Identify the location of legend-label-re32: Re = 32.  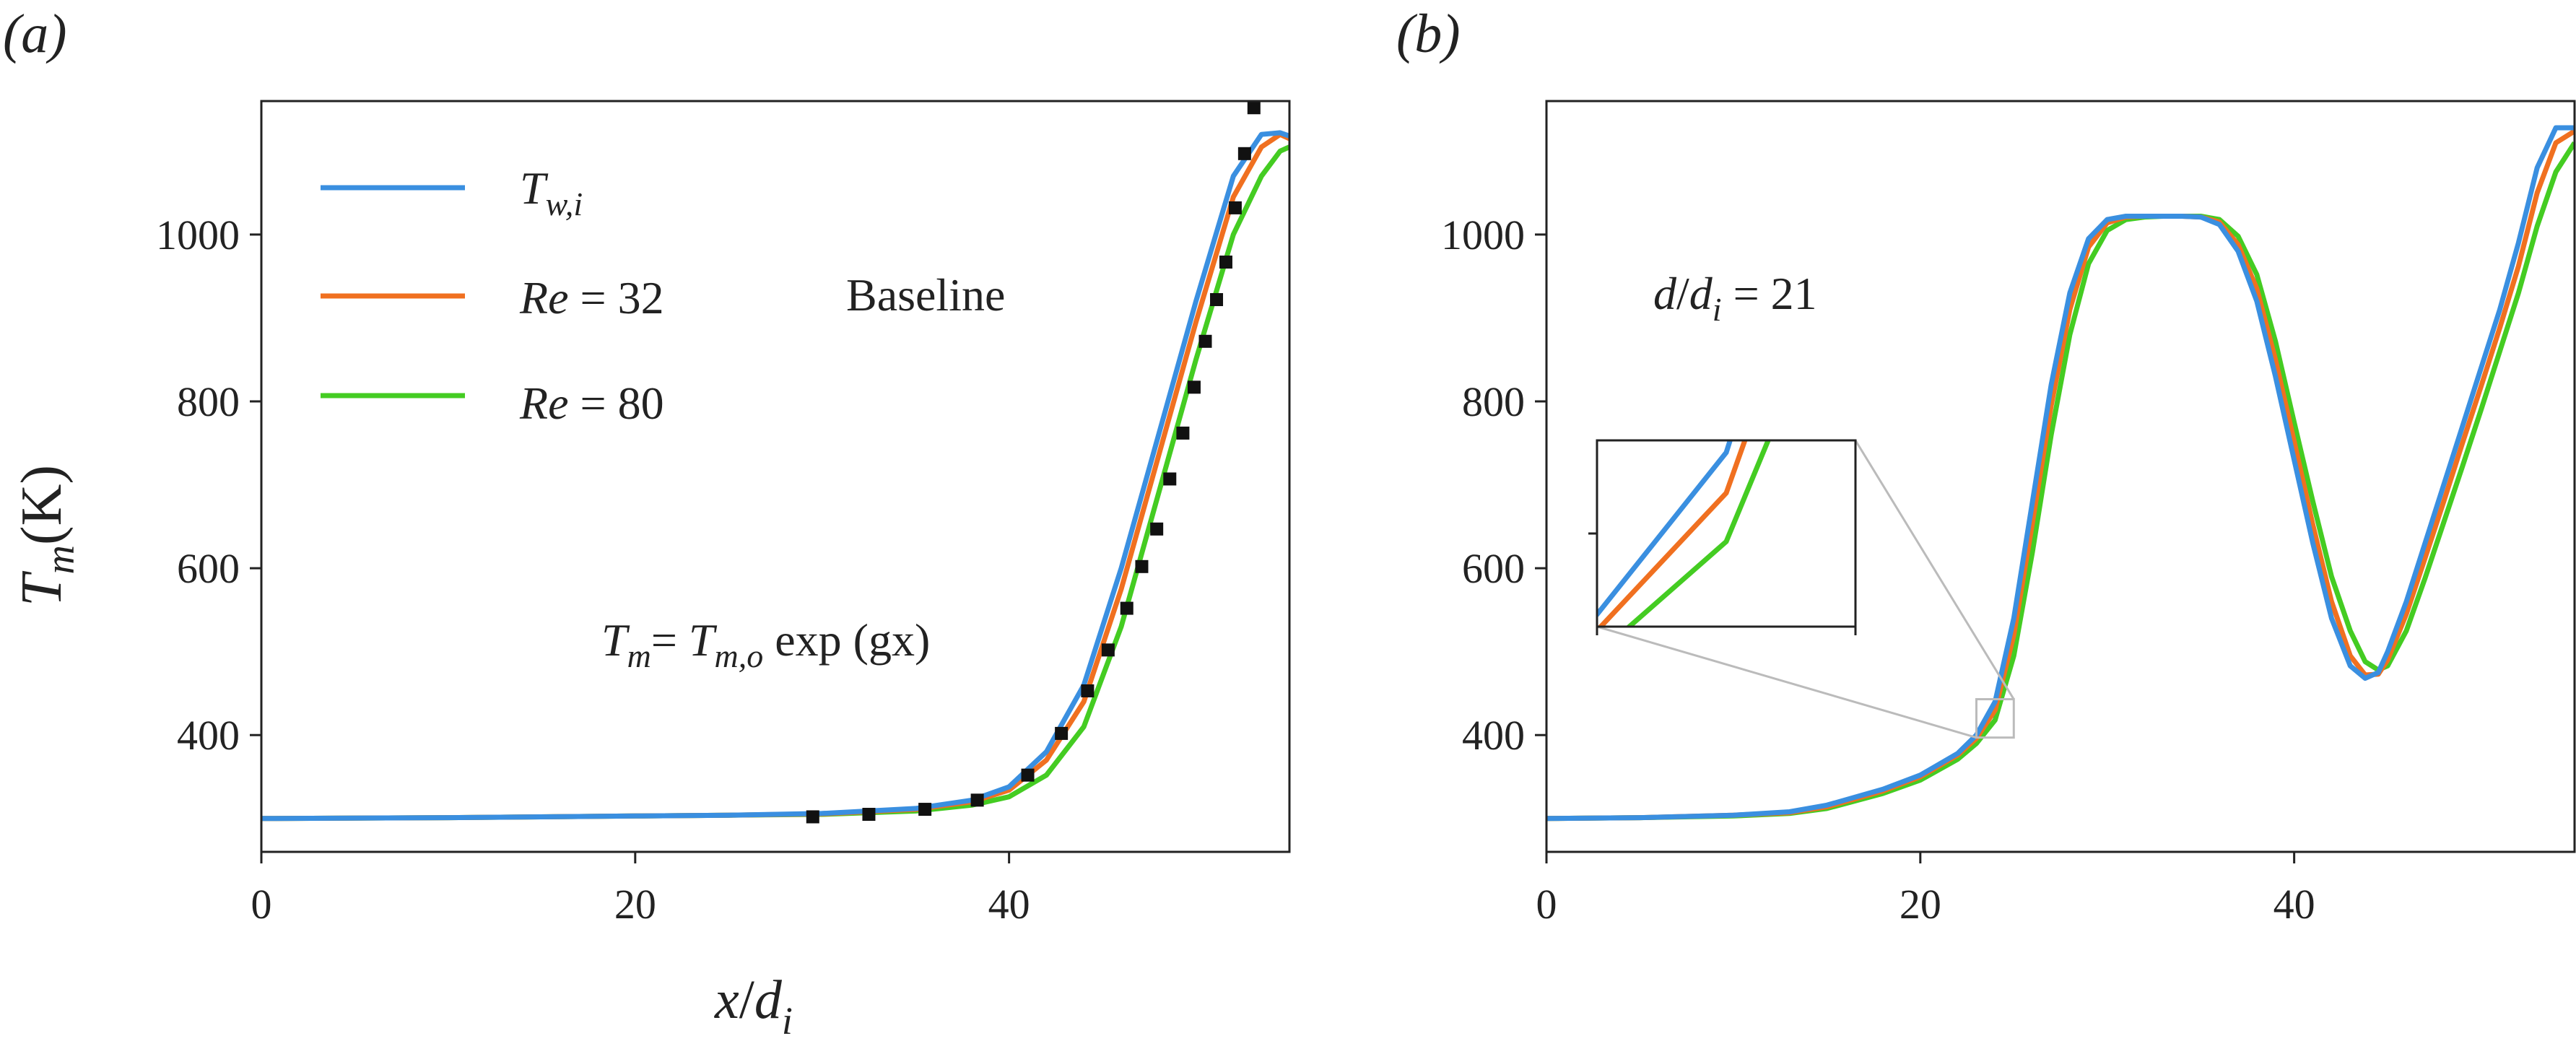
(591, 297).